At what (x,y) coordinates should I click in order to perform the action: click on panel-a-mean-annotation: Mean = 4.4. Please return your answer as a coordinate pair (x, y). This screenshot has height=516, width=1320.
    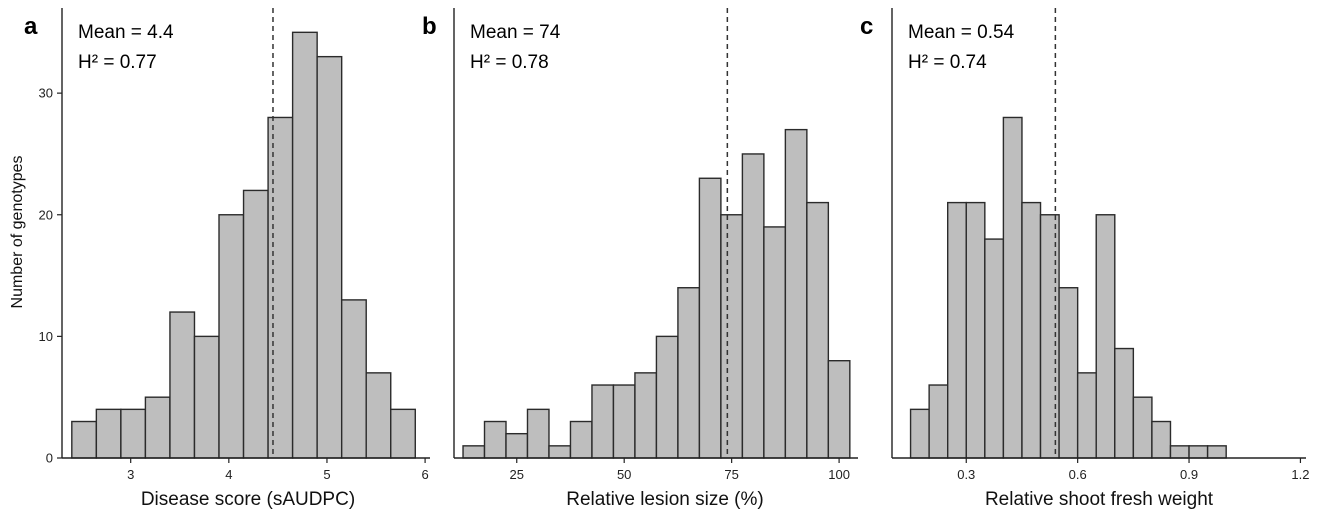
    Looking at the image, I should click on (126, 32).